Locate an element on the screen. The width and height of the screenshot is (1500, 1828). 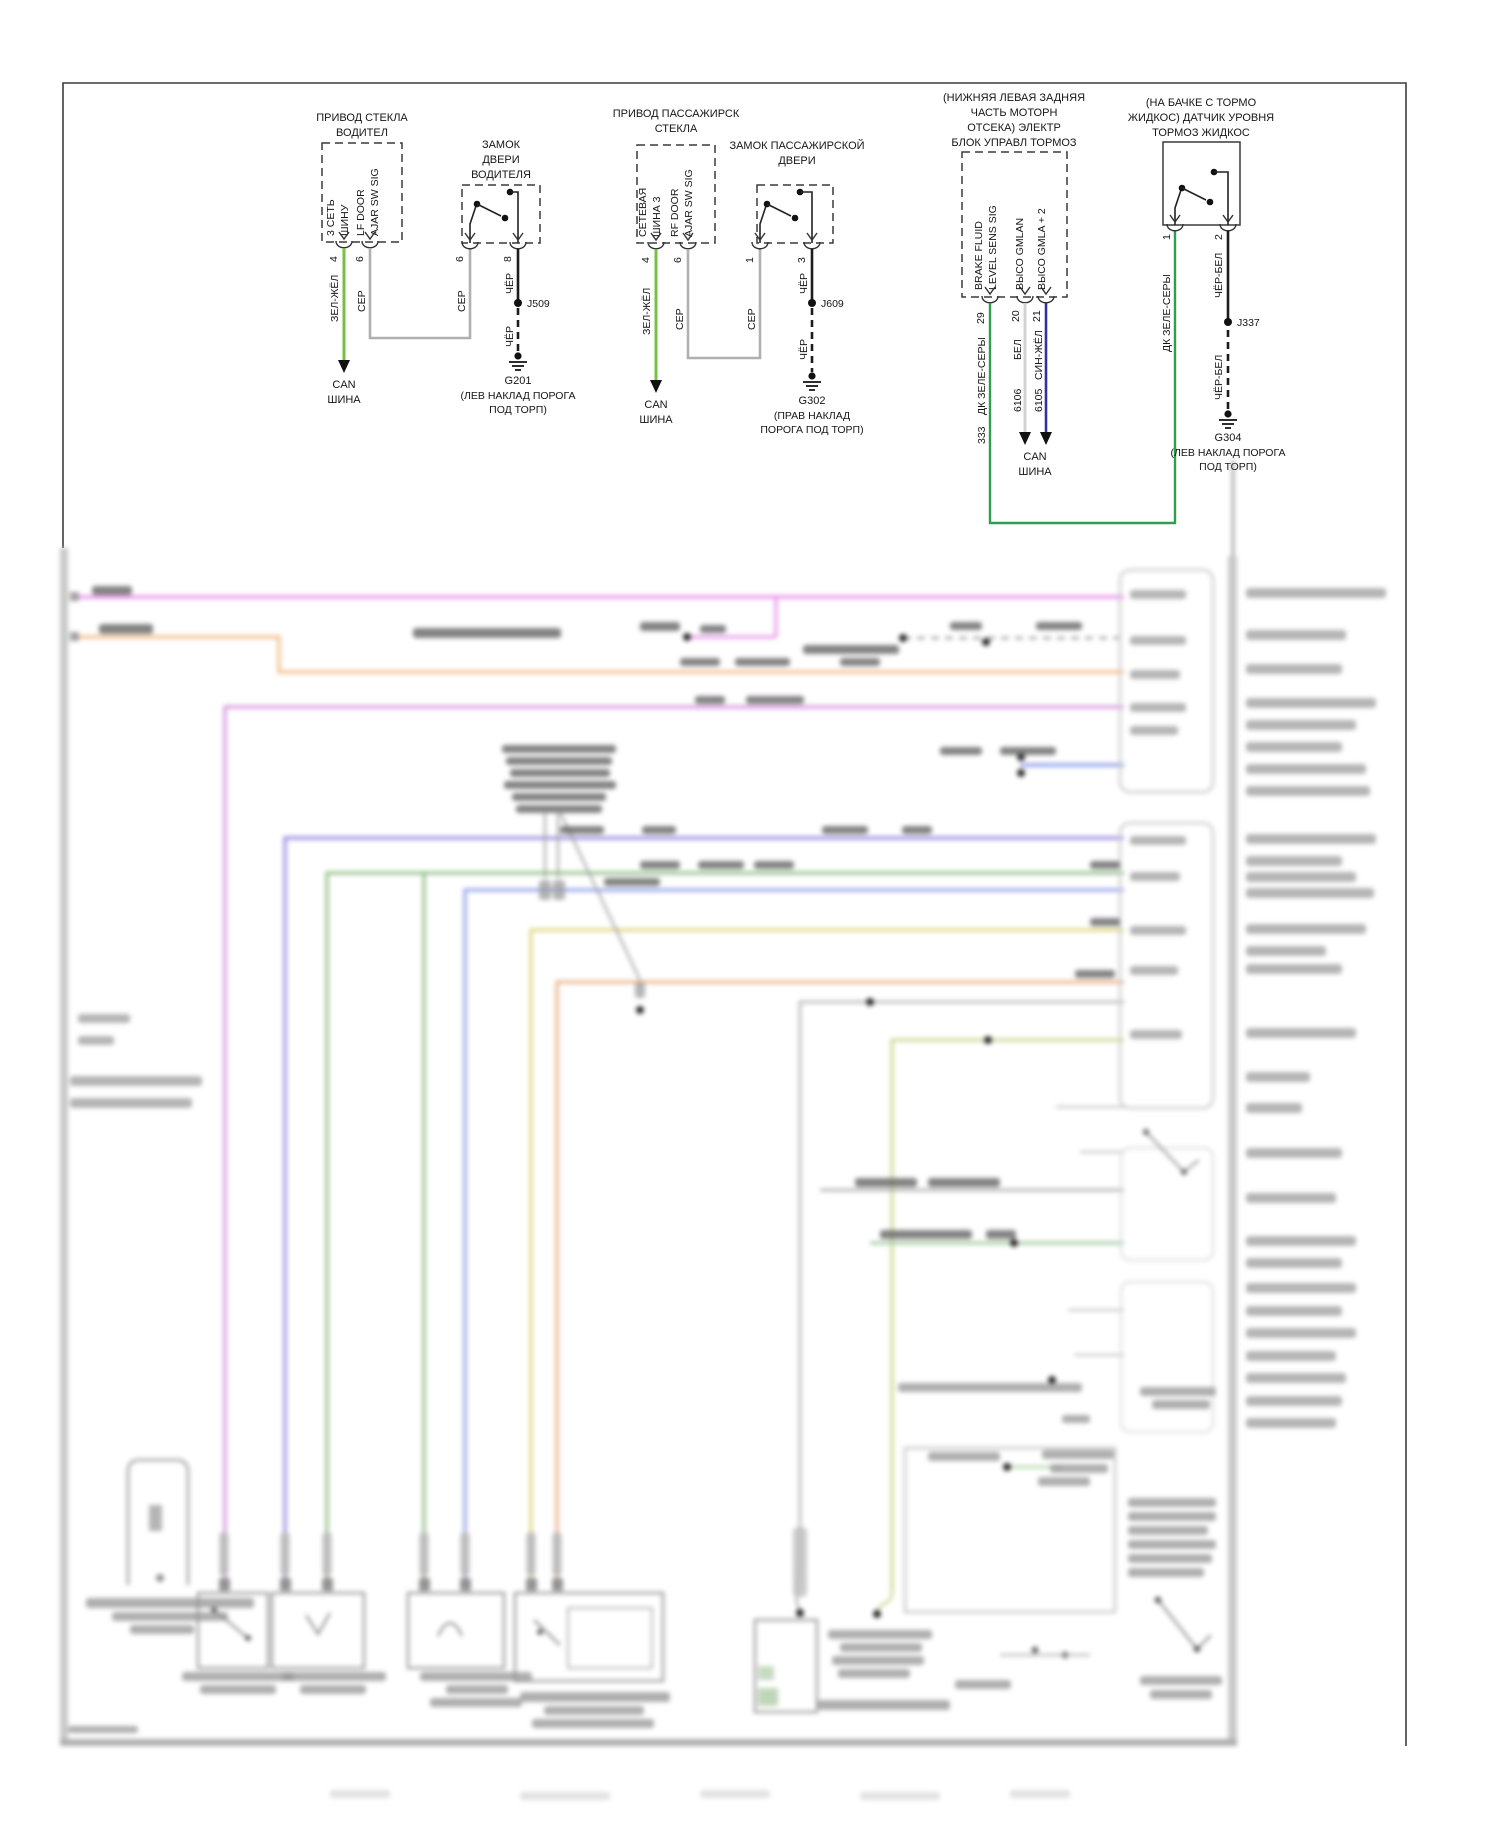
frame-bar-bottom is located at coordinates (648, 1742).